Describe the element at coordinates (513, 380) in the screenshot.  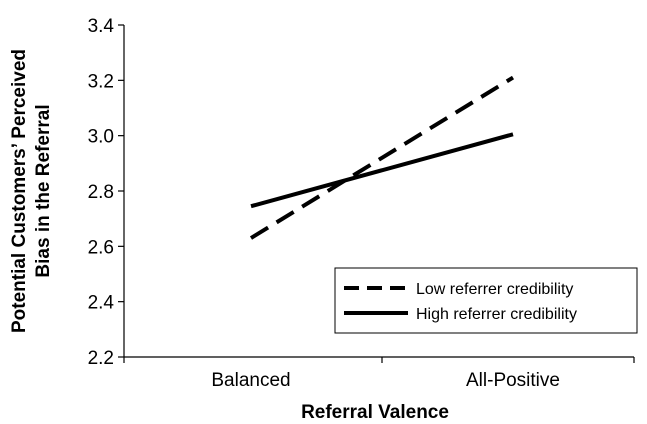
I see `x-tick-label: All-Positive` at that location.